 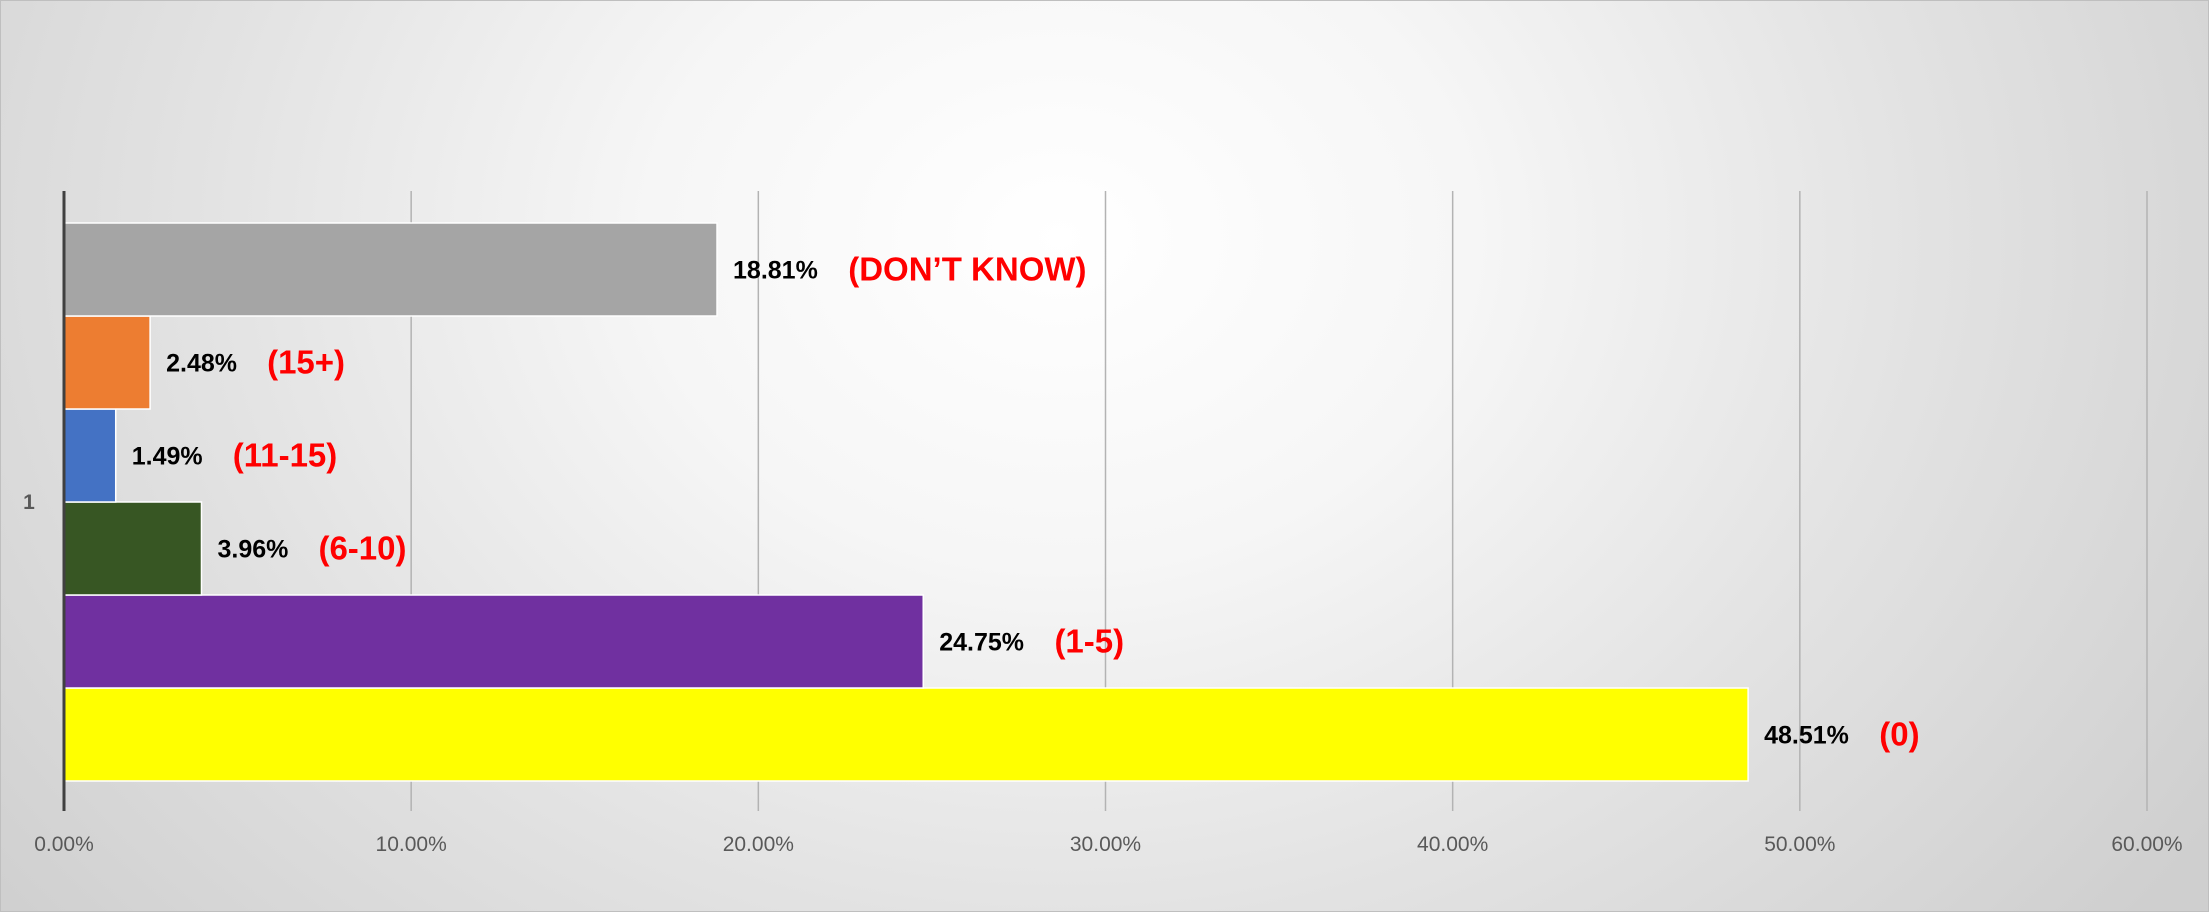 I want to click on data-label: 1.49%, so click(x=167, y=457).